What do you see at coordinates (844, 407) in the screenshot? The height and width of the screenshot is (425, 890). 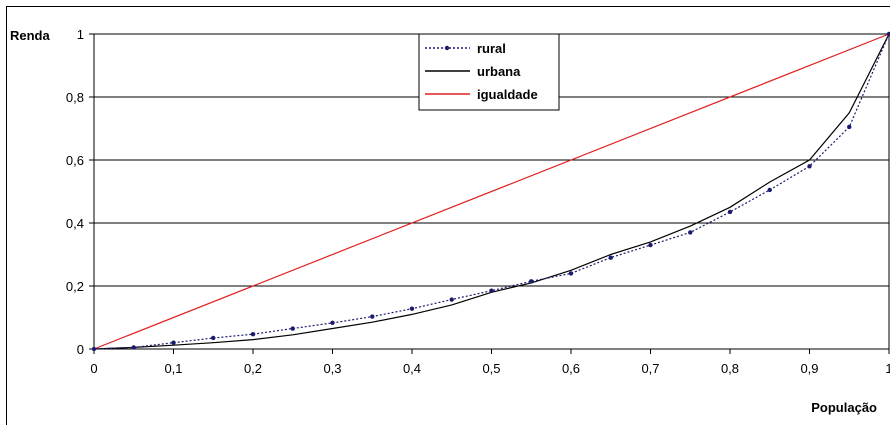 I see `x-axis-title: População` at bounding box center [844, 407].